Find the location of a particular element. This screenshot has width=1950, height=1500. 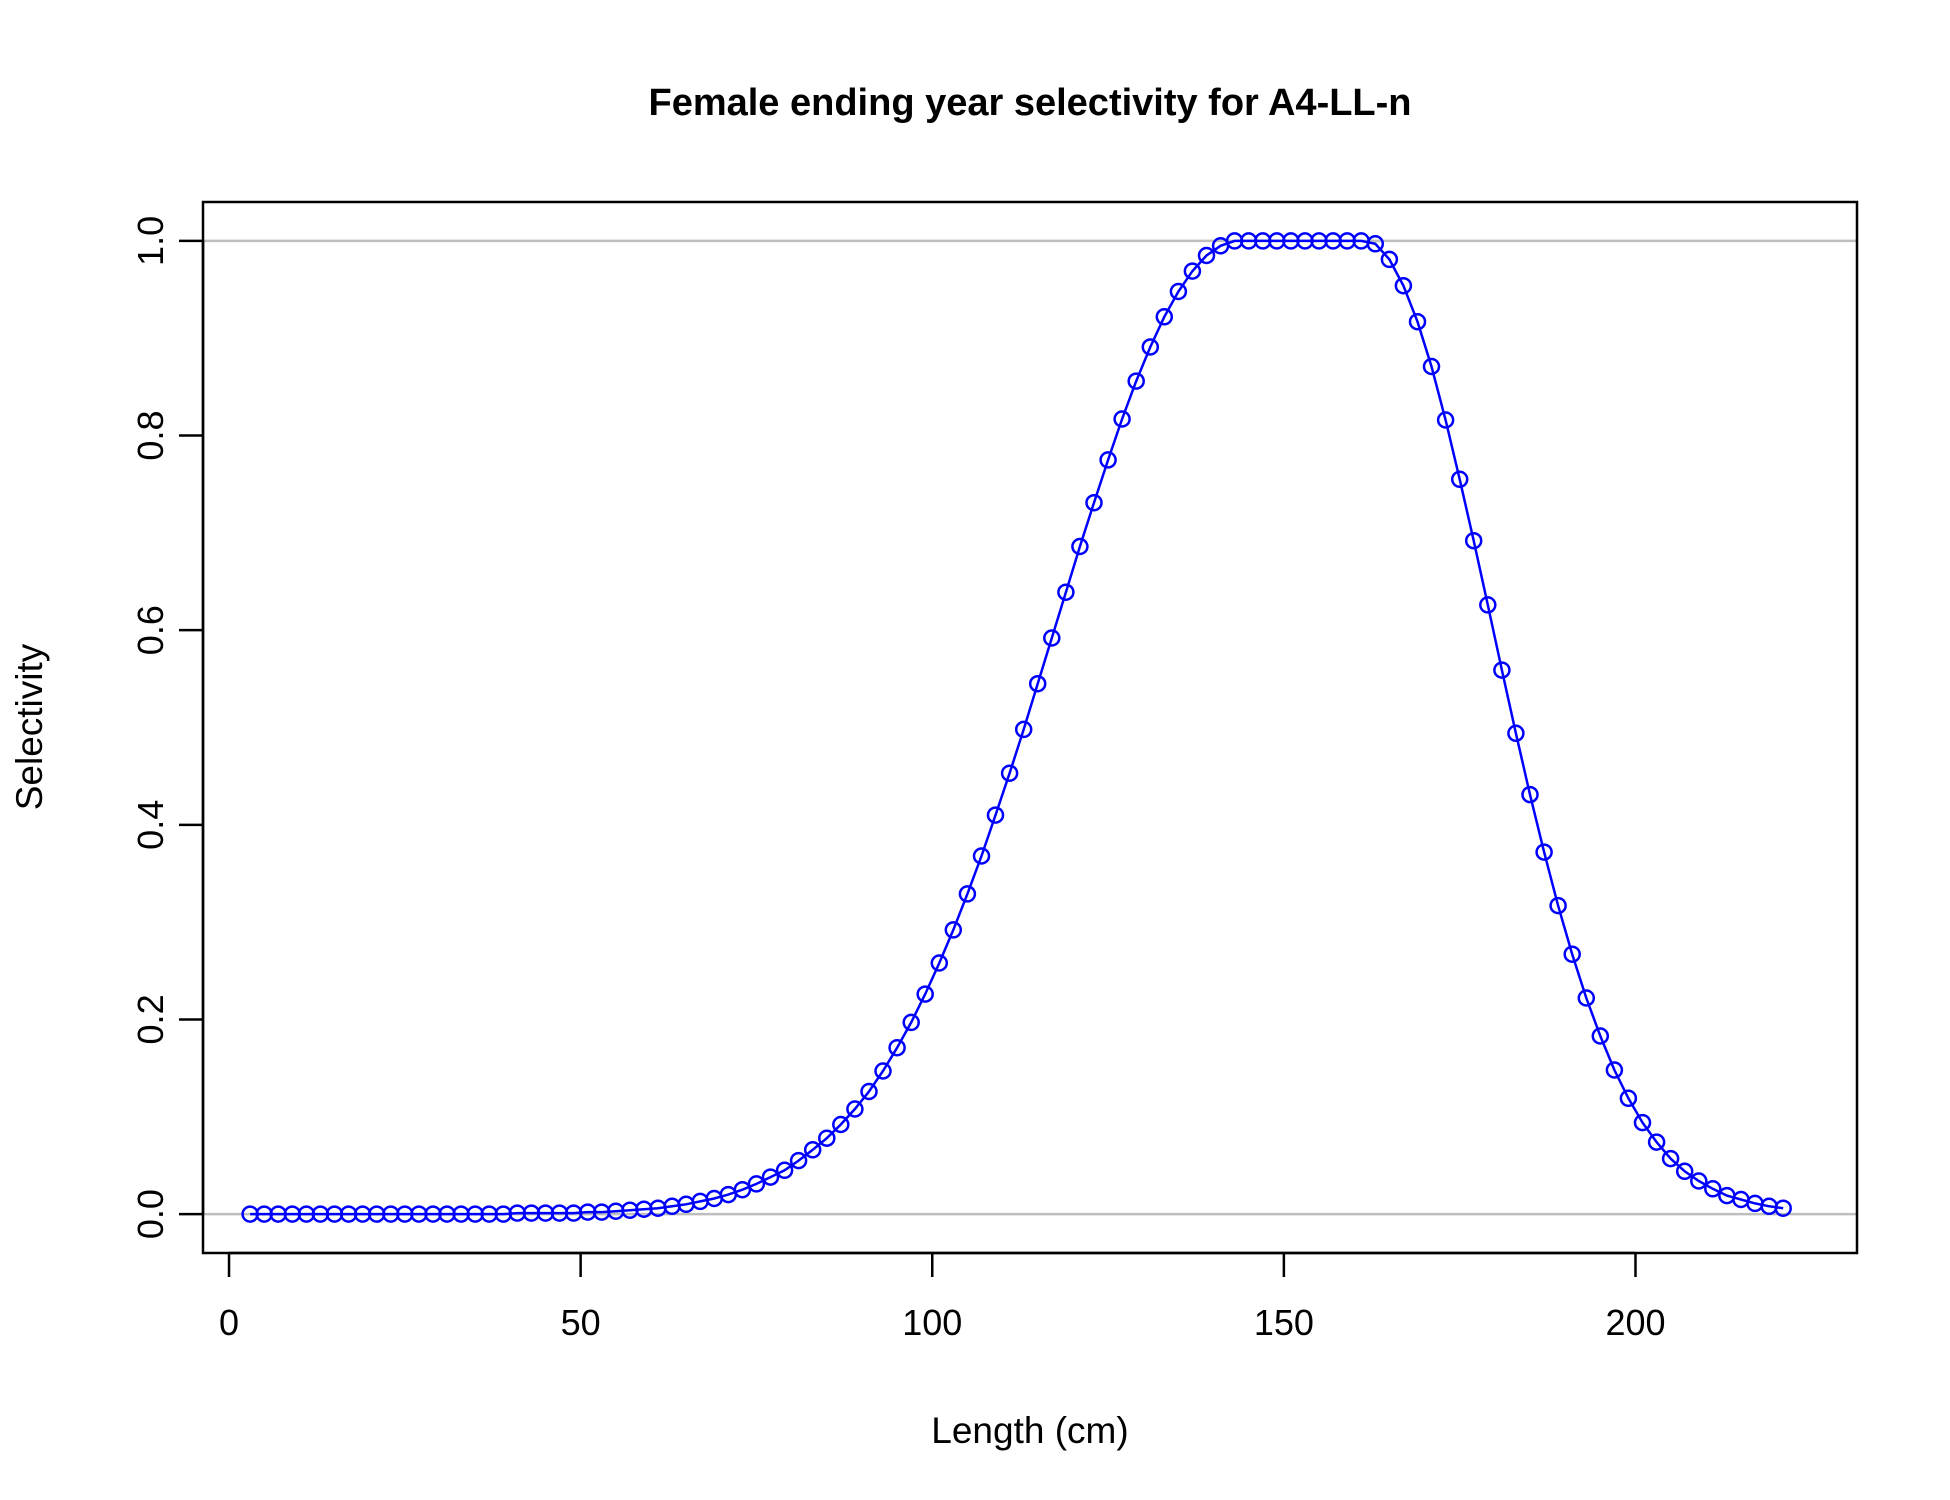

y-tick-label: 0.2 is located at coordinates (150, 1019).